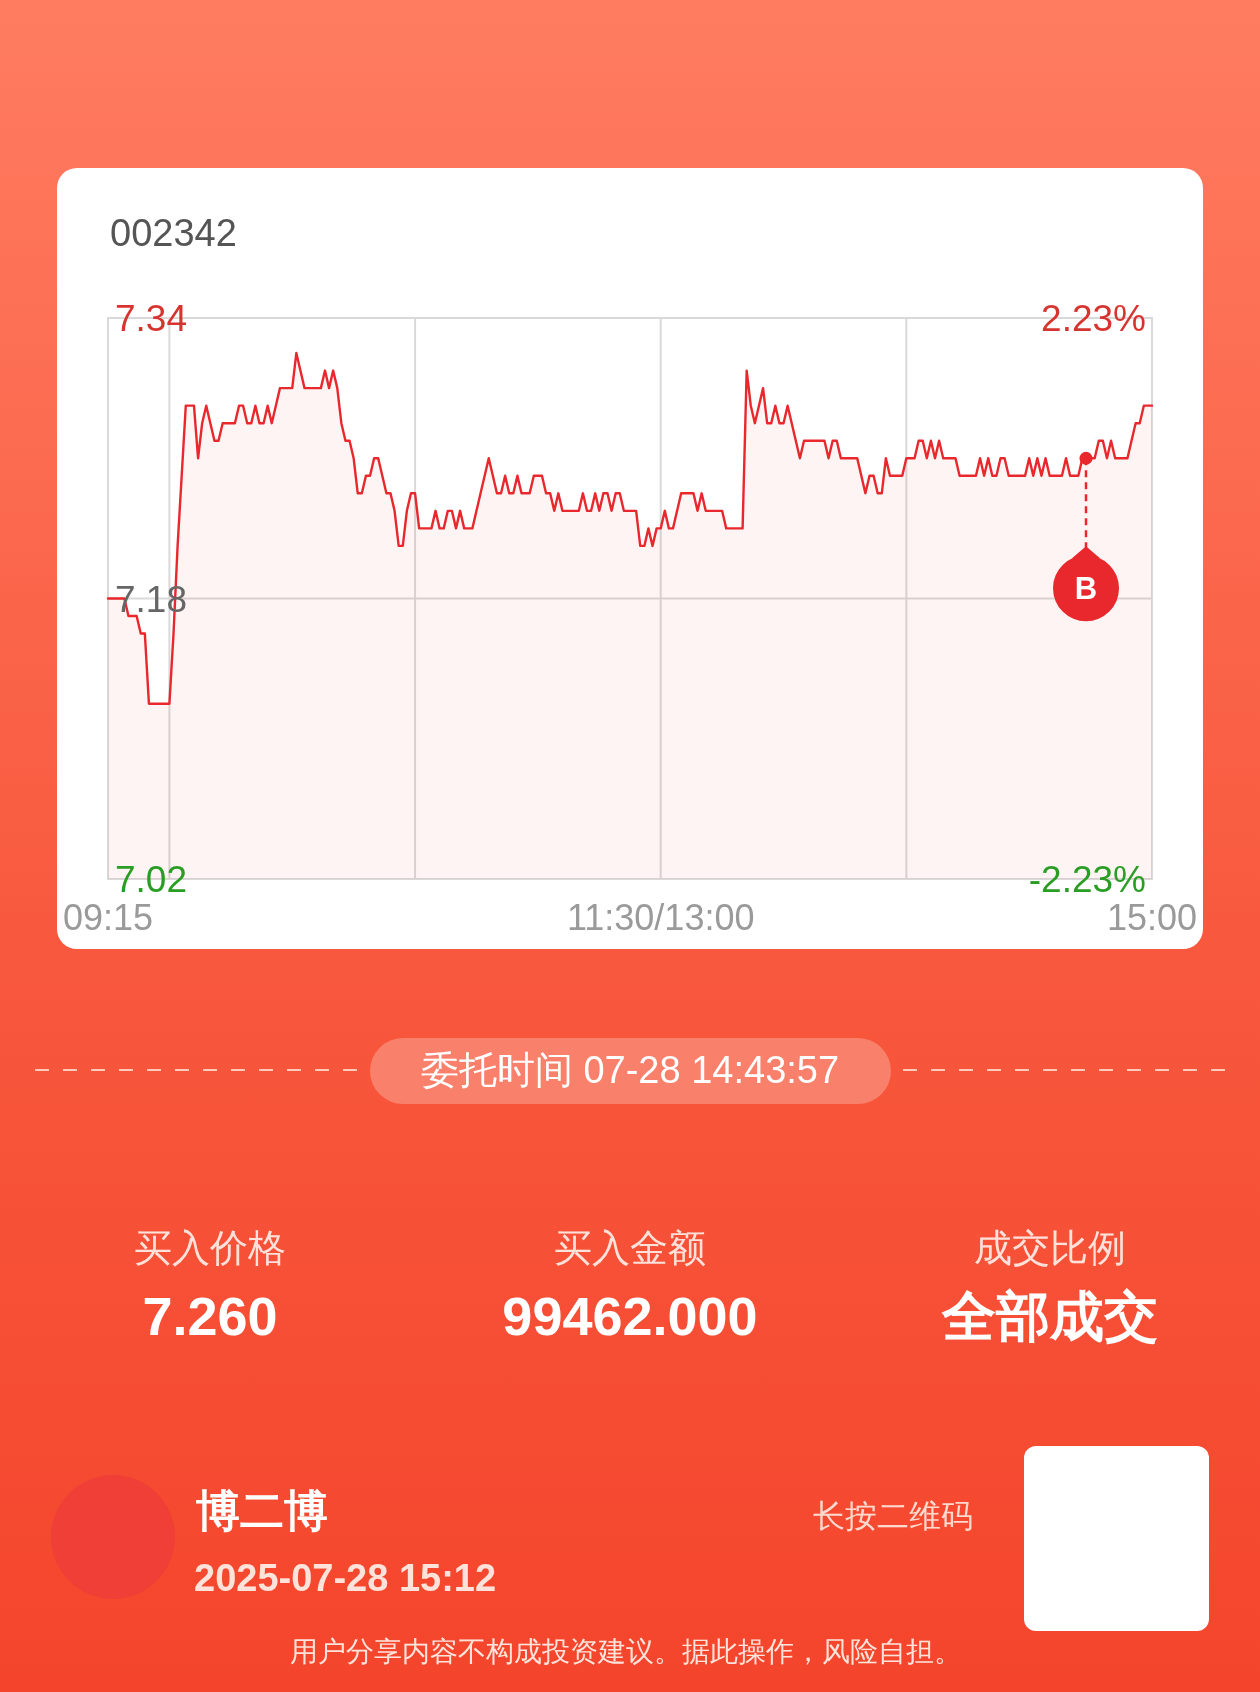  Describe the element at coordinates (630, 1070) in the screenshot. I see `text: 委托时间 07-28 14:43:57` at that location.